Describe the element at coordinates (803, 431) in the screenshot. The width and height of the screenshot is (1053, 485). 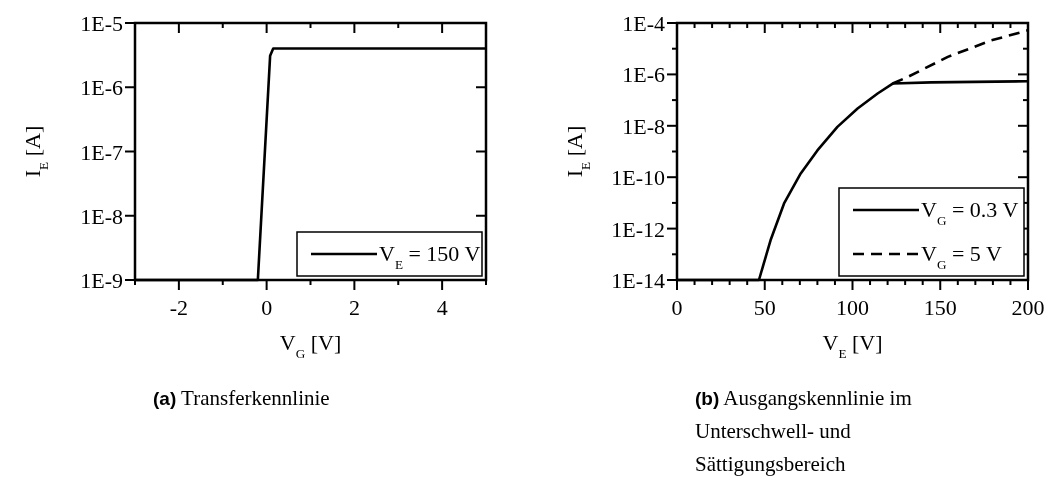
I see `text: (b) Ausgangskennlinie im Unterschwell- und Sättigungsbereich` at that location.